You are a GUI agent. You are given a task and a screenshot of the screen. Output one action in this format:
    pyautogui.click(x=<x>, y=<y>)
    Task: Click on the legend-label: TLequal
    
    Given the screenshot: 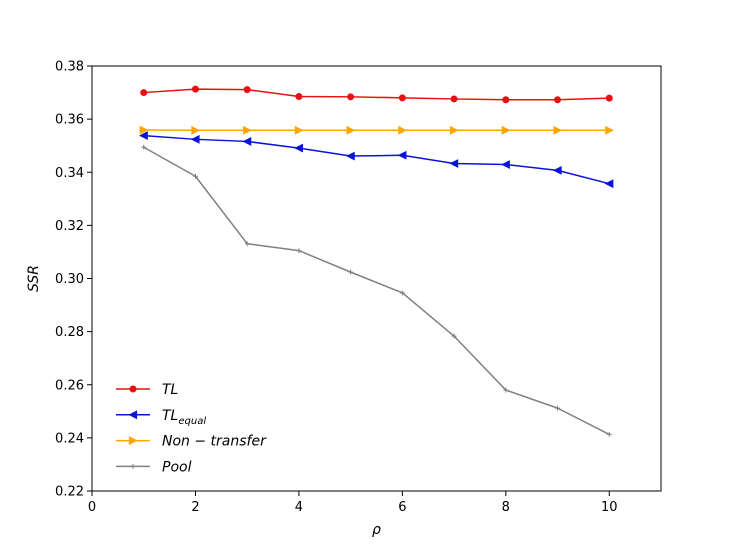 What is the action you would take?
    pyautogui.click(x=184, y=417)
    